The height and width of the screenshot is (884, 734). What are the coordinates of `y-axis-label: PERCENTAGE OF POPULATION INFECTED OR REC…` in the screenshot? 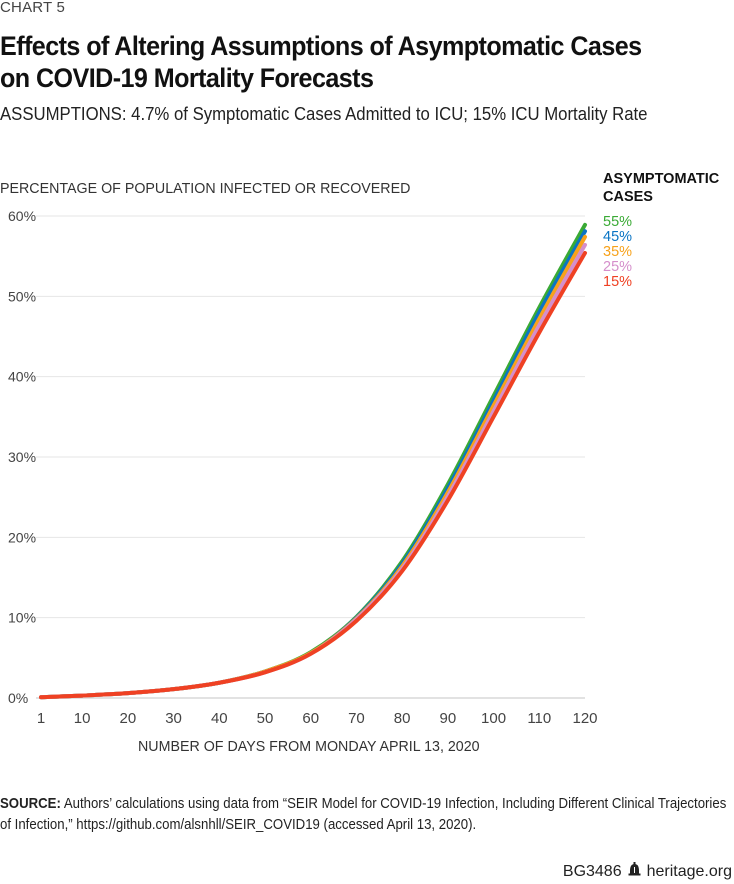 It's located at (205, 188).